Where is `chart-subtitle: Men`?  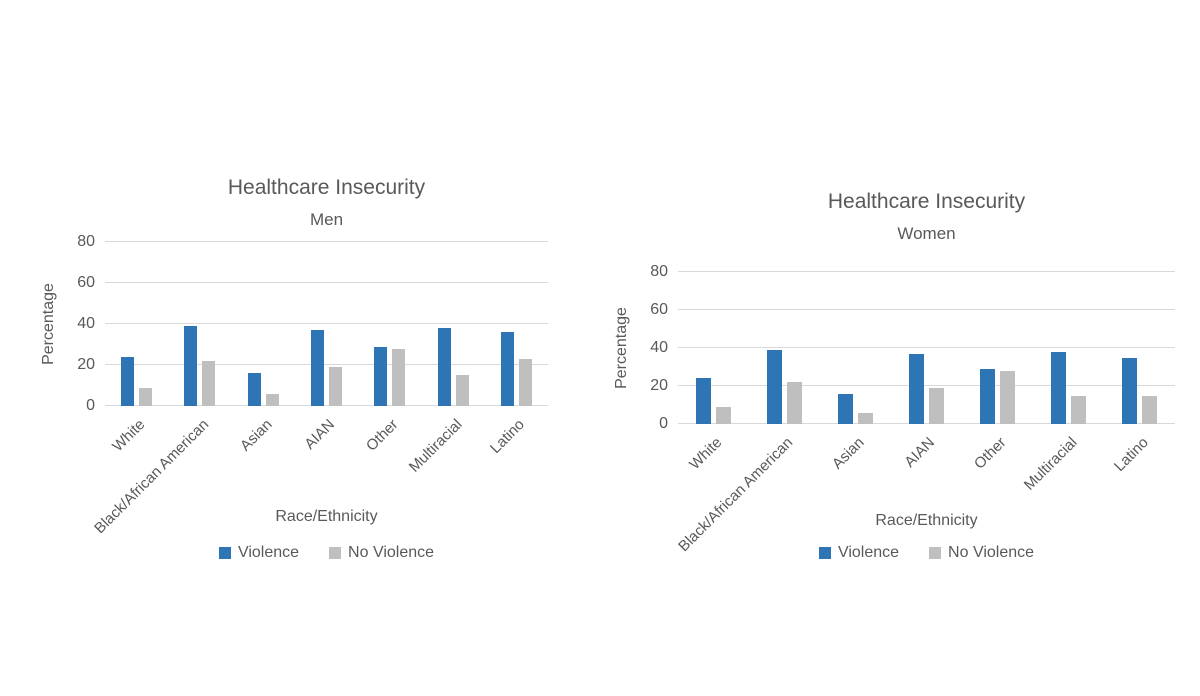
chart-subtitle: Men is located at coordinates (326, 219).